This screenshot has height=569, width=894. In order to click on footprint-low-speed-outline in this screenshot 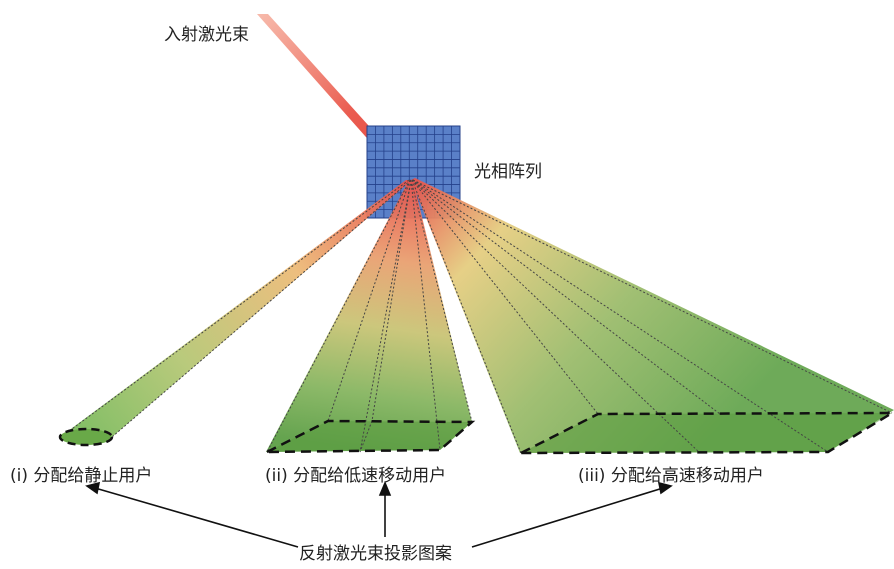, I will do `click(371, 436)`.